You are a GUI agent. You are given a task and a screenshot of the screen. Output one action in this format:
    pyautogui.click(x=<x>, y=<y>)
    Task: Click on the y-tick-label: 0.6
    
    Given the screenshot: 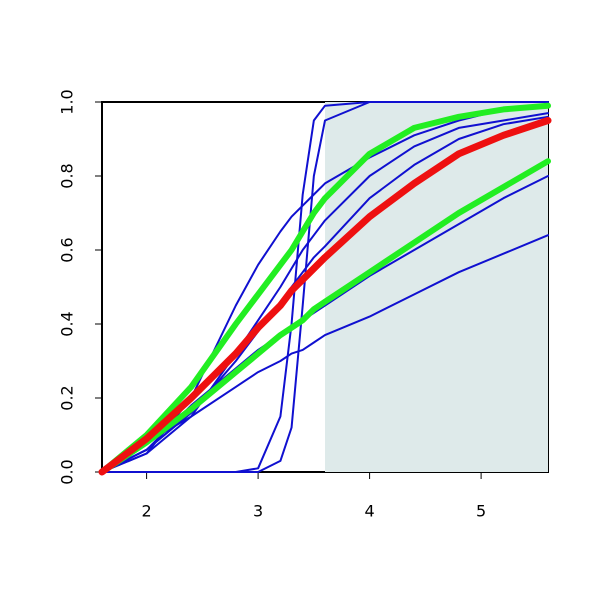 What is the action you would take?
    pyautogui.click(x=67, y=249)
    